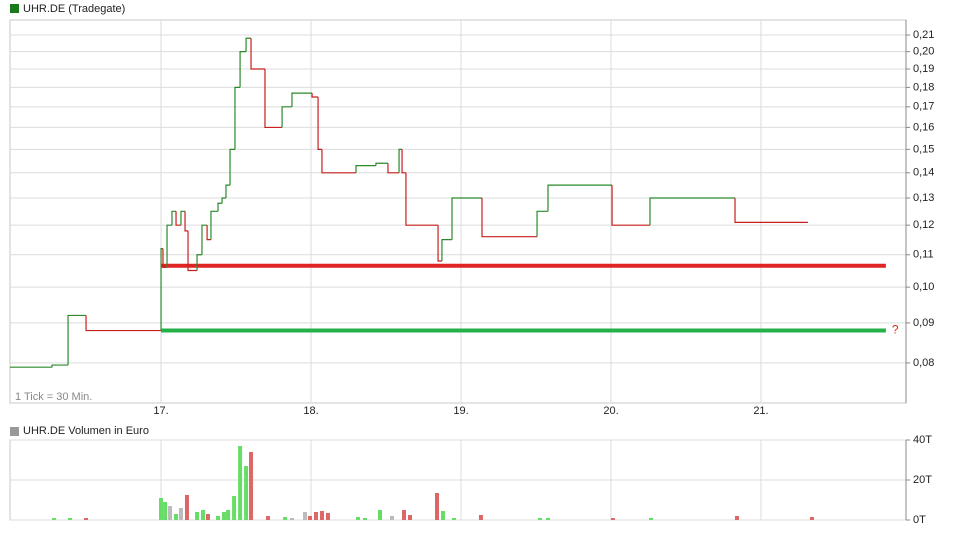  What do you see at coordinates (922, 440) in the screenshot?
I see `y-tick-label: 40T` at bounding box center [922, 440].